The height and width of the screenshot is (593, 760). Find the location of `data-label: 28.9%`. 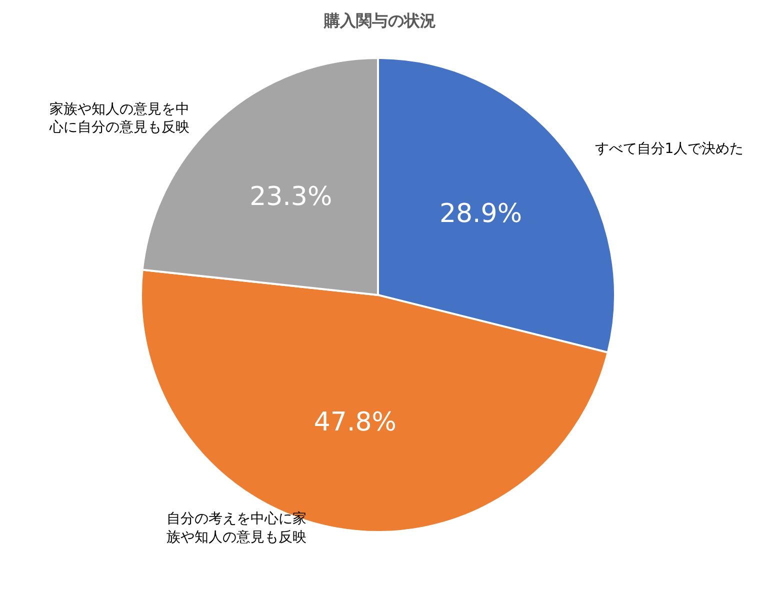

data-label: 28.9% is located at coordinates (480, 213).